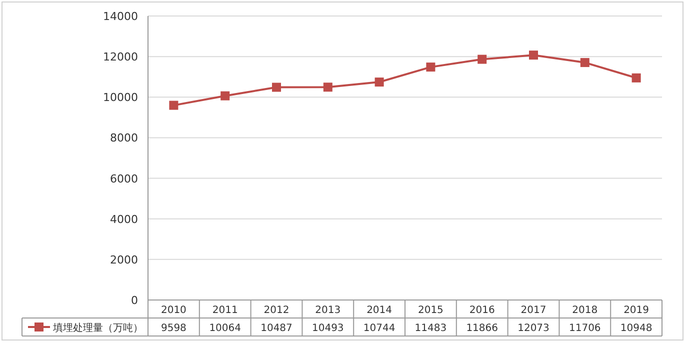 This screenshot has width=685, height=344. I want to click on x-tick-label: 2014, so click(379, 310).